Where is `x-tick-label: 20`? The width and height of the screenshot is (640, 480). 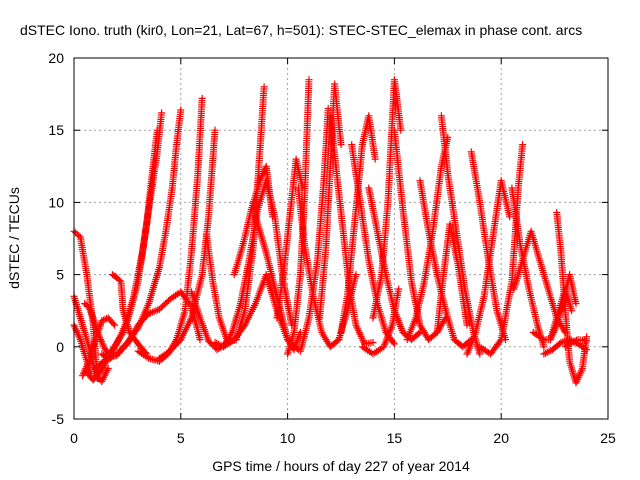
x-tick-label: 20 is located at coordinates (501, 438).